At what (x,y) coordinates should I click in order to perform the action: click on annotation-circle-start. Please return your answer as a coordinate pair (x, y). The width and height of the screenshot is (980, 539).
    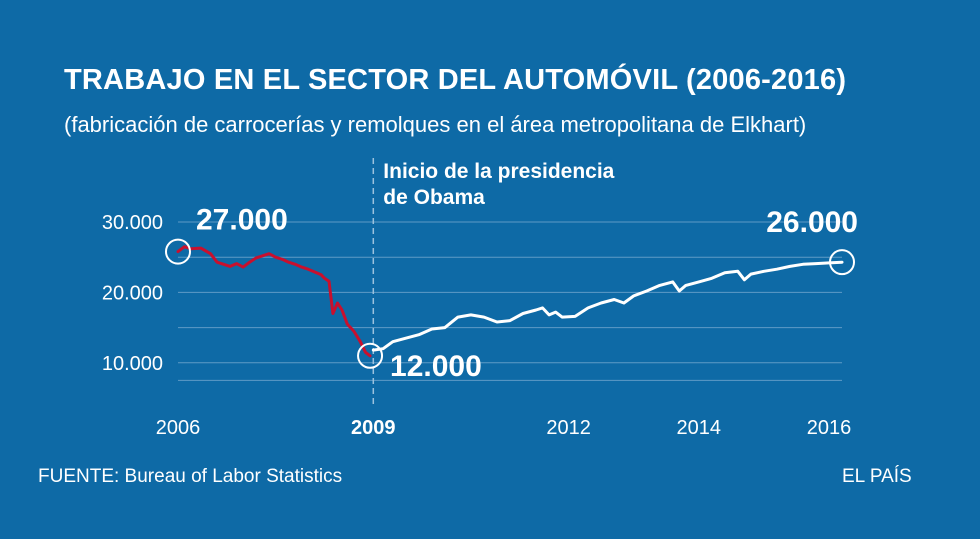
    Looking at the image, I should click on (178, 251).